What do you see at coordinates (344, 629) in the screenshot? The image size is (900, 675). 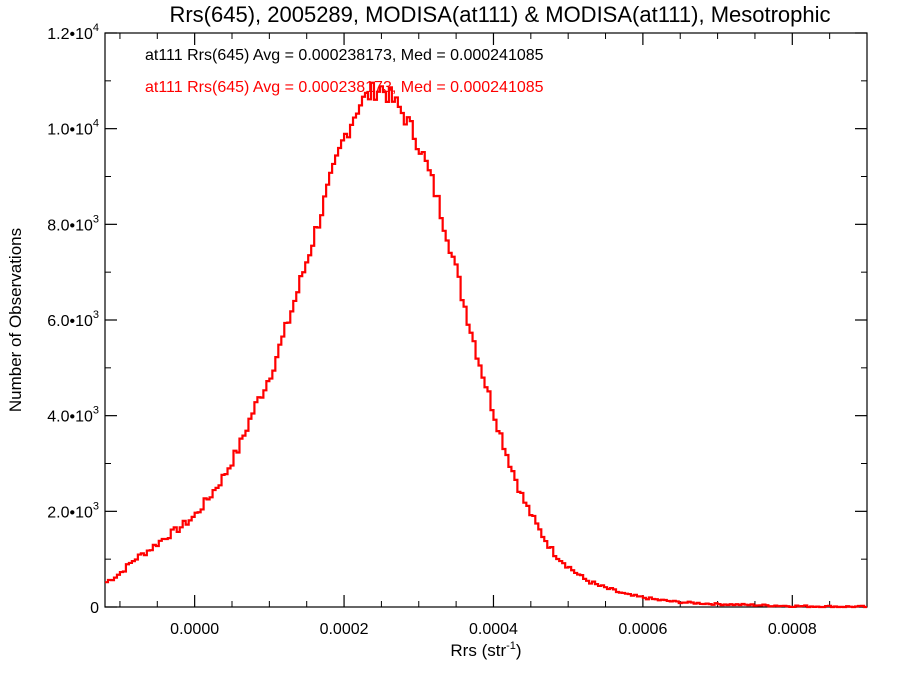 I see `x-tick-label: 0.0002` at bounding box center [344, 629].